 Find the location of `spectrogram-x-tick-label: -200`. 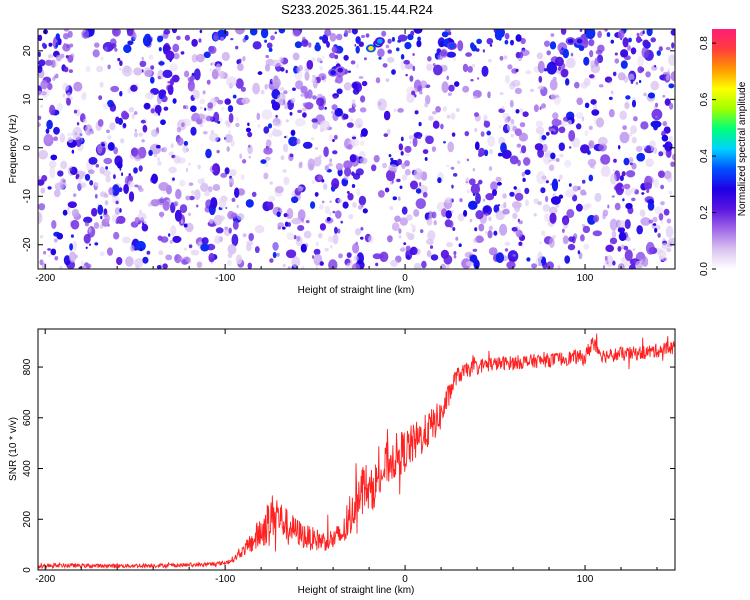

spectrogram-x-tick-label: -200 is located at coordinates (45, 278).